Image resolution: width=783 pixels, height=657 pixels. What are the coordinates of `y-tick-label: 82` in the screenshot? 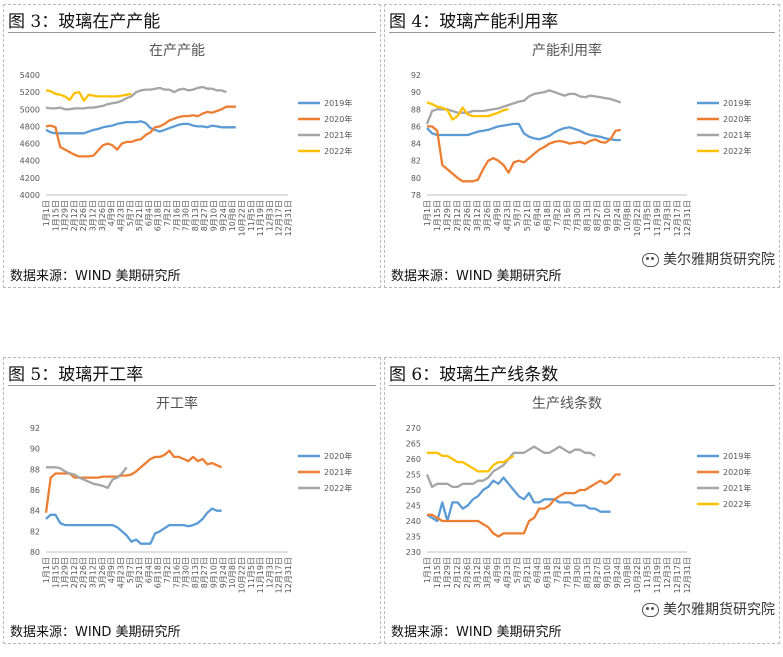 It's located at (35, 531).